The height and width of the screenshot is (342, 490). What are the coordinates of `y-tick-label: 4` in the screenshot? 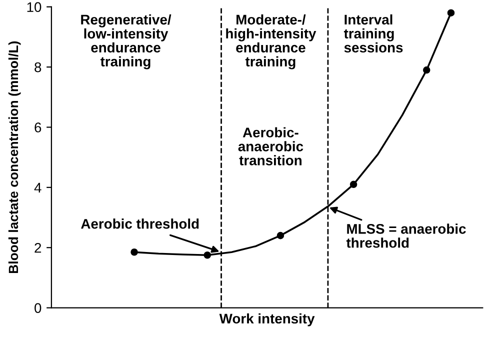 It's located at (38, 187).